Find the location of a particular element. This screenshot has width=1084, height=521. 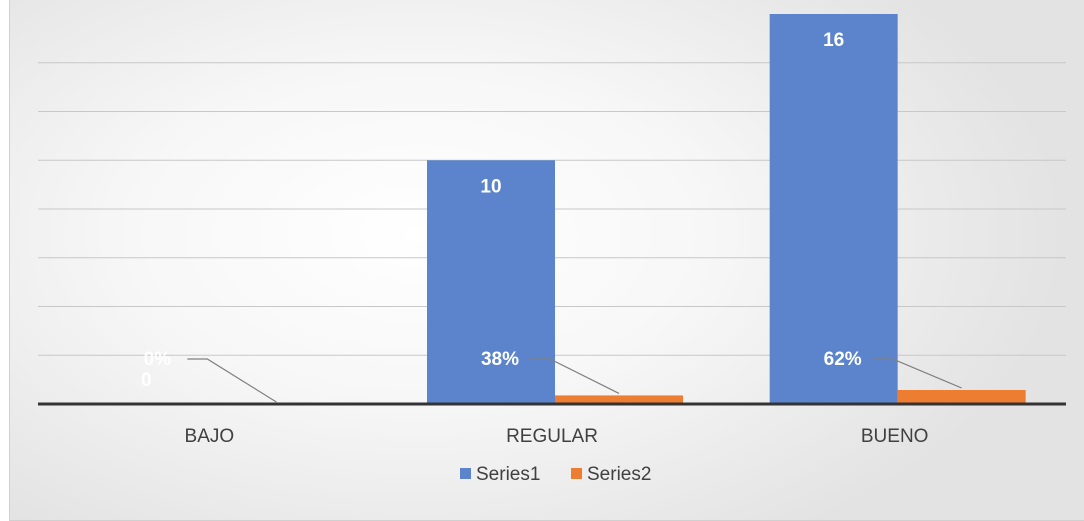

legend-swatch-series1 is located at coordinates (465, 473).